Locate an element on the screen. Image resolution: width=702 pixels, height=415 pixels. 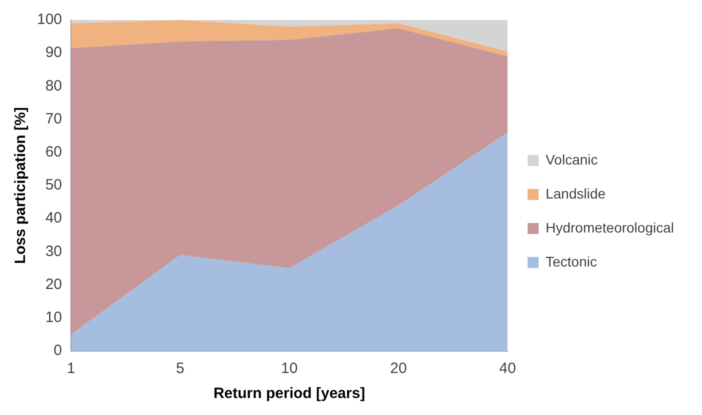
y-tick-label: 40 is located at coordinates (53, 218).